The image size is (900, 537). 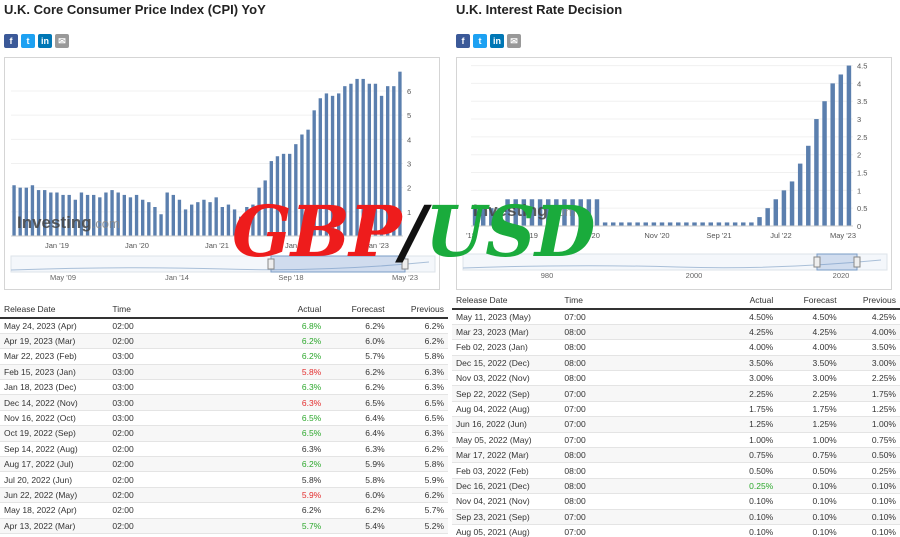 I want to click on y-tick-label: 5, so click(x=409, y=115).